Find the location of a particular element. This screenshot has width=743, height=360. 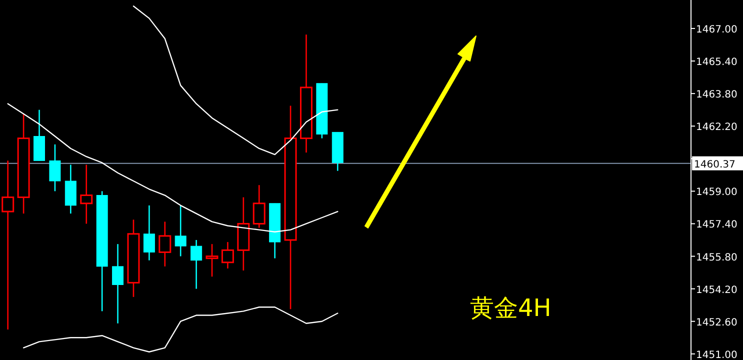

y-tick-label: 1463.80 is located at coordinates (717, 95).